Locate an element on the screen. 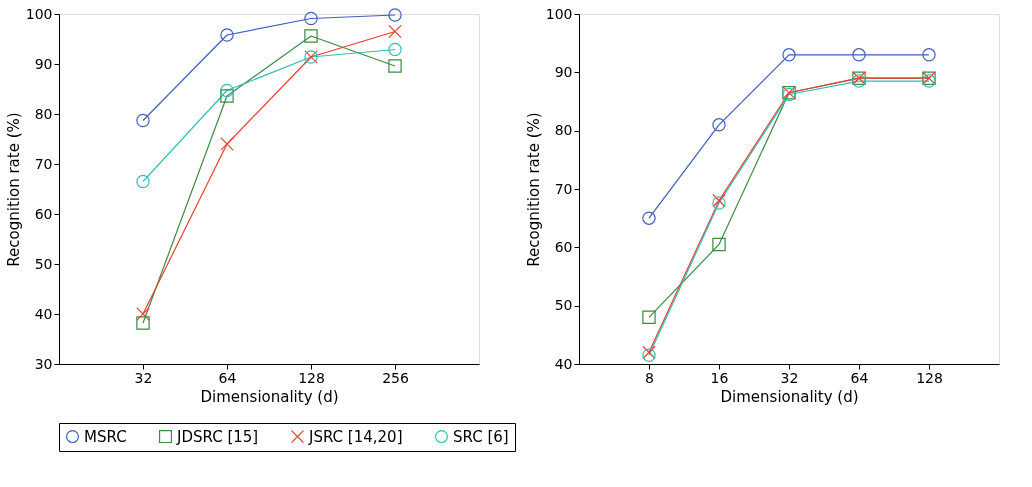 This screenshot has height=487, width=1032. x-tick-label: 16 is located at coordinates (719, 377).